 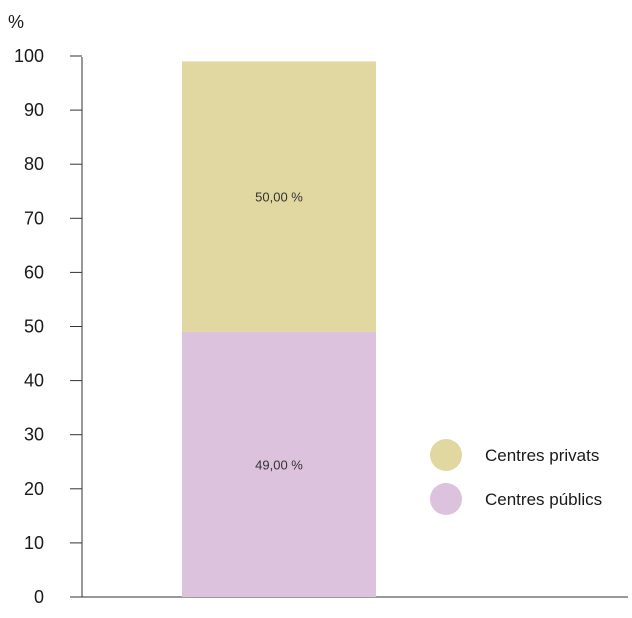 What do you see at coordinates (16, 22) in the screenshot?
I see `y-axis-unit-label: %` at bounding box center [16, 22].